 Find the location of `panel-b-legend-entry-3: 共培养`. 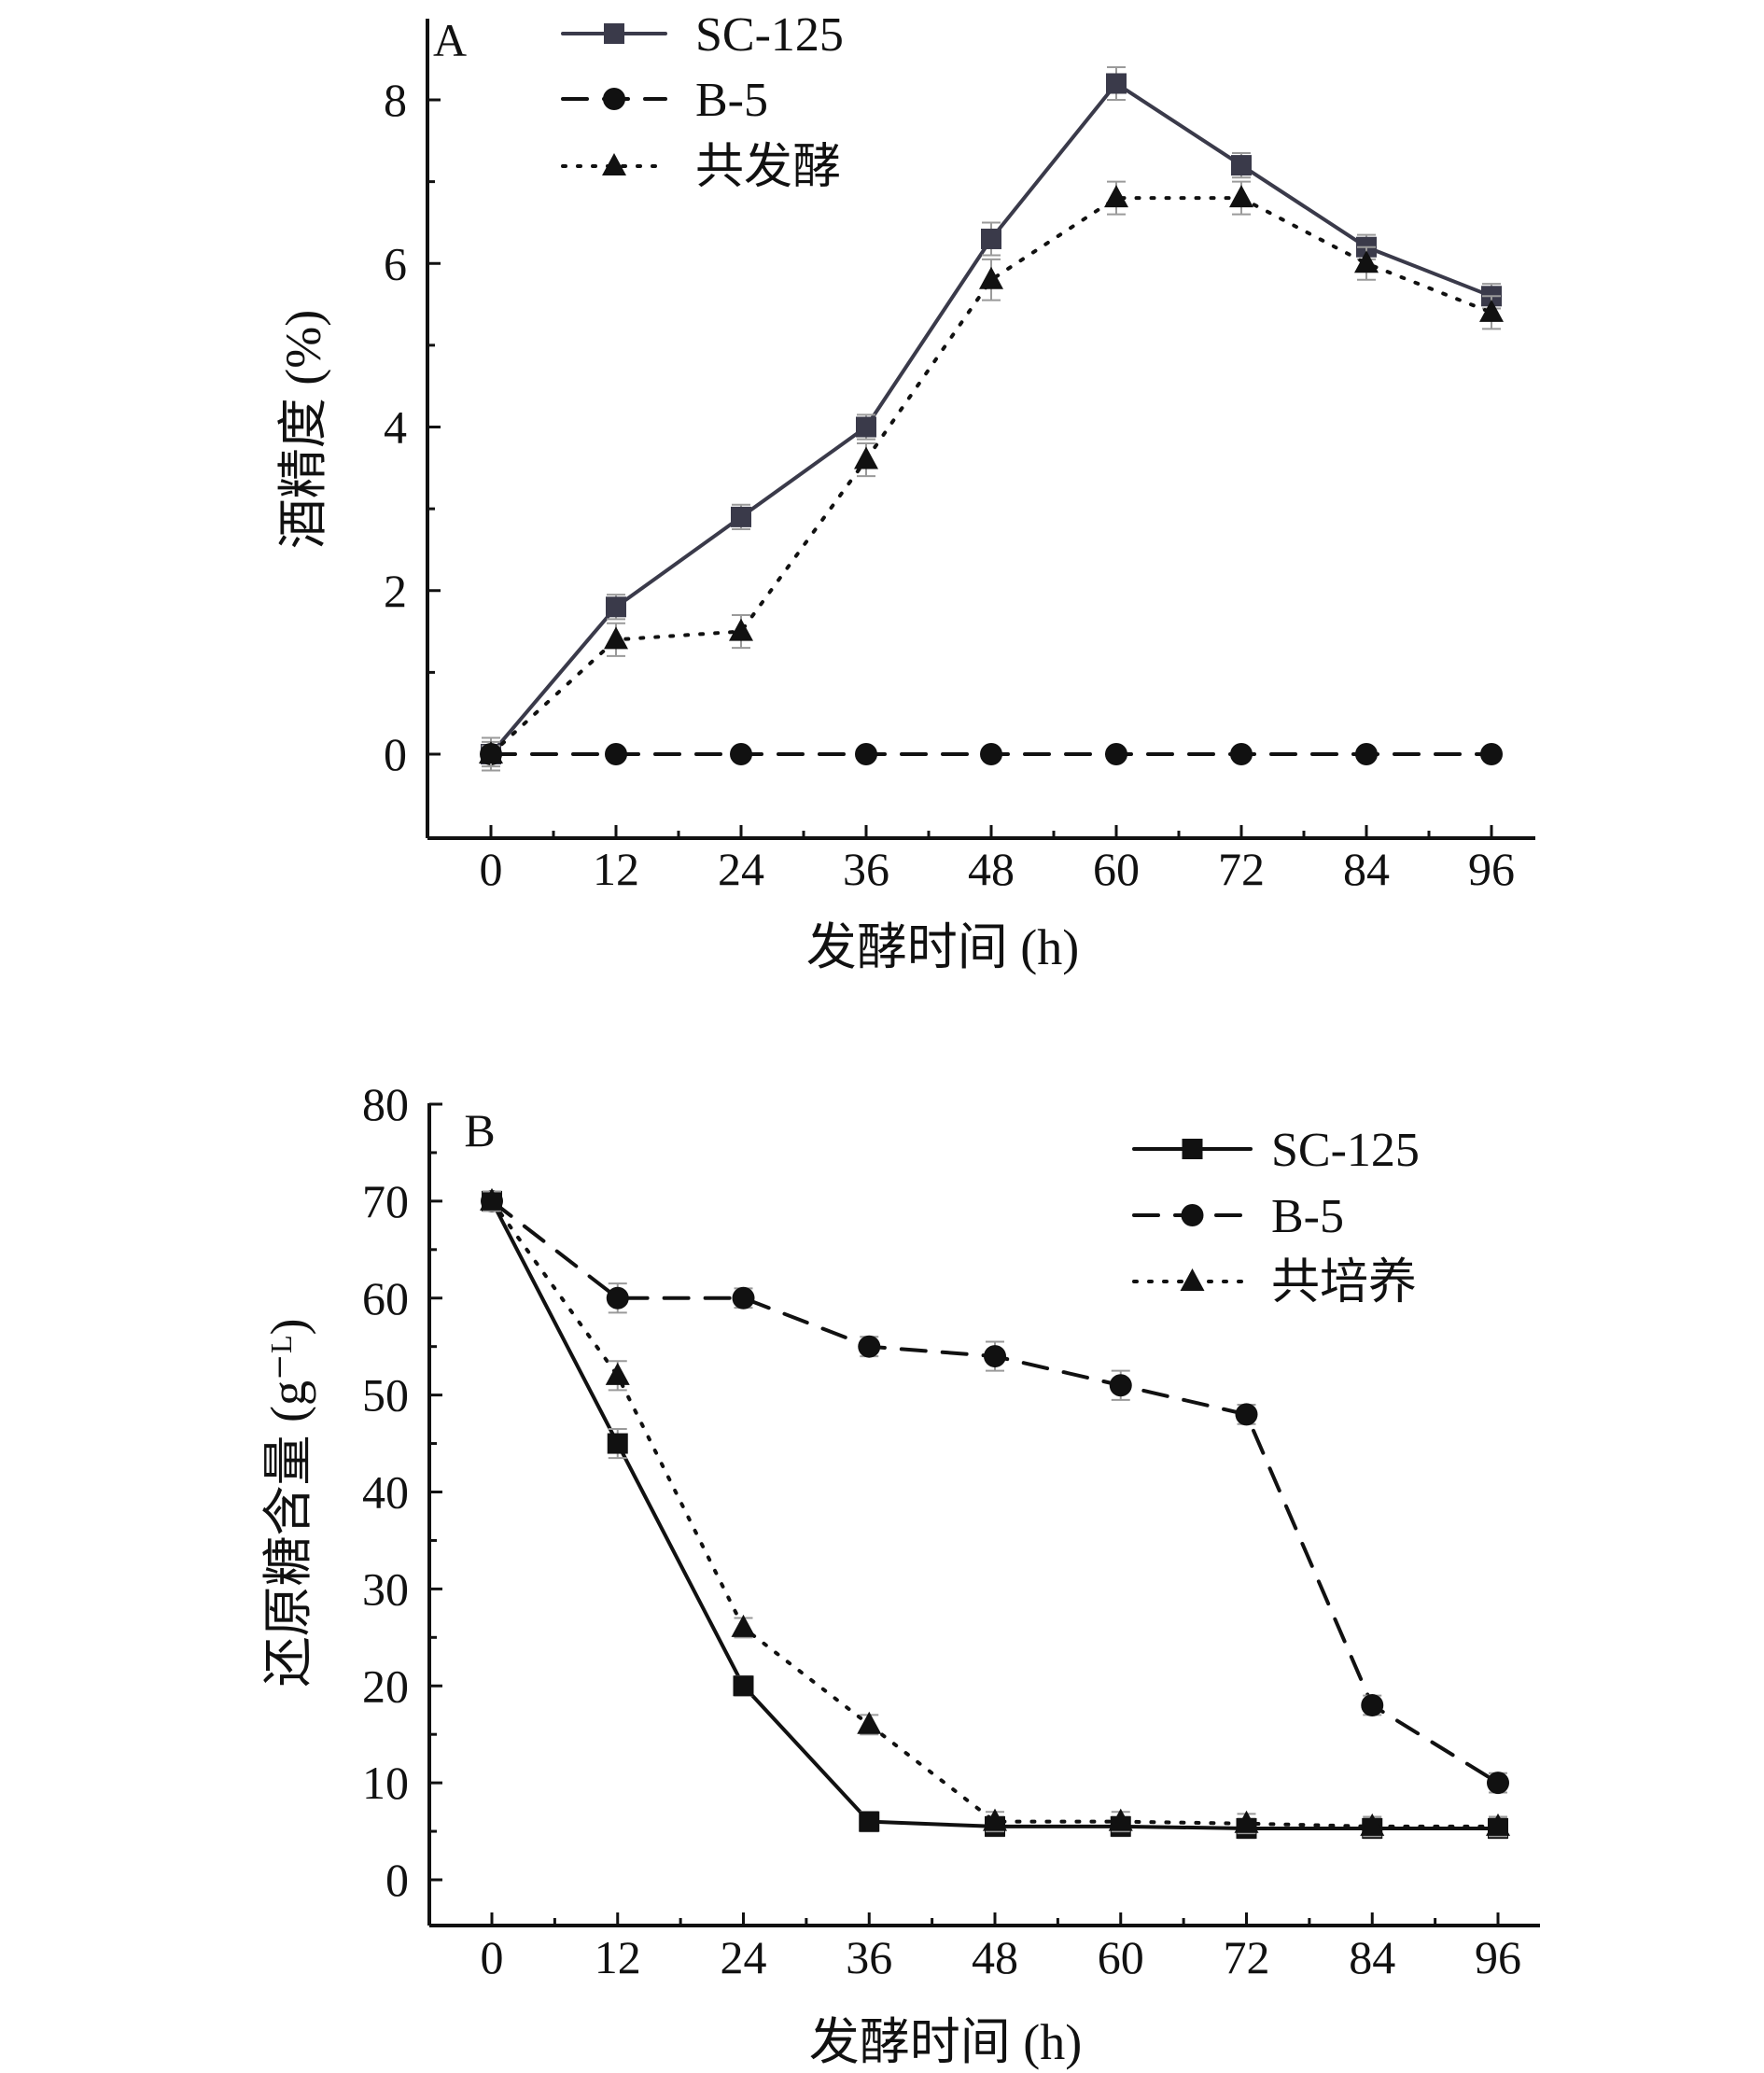

panel-b-legend-entry-3: 共培养 is located at coordinates (1274, 1283).